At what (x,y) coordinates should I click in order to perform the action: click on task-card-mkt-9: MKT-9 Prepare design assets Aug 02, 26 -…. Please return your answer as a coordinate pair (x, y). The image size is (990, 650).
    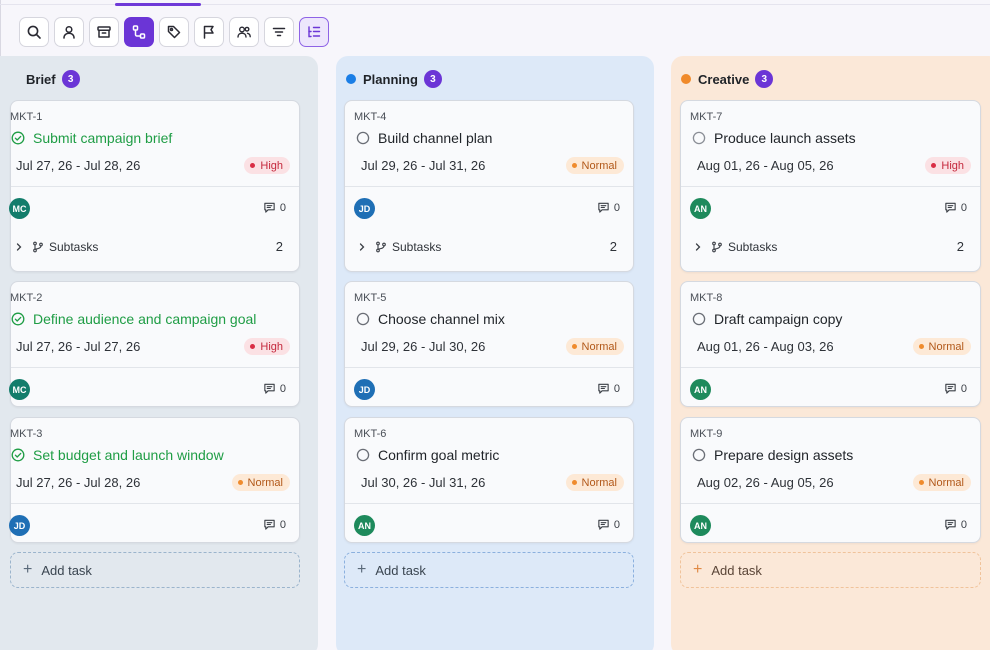
    Looking at the image, I should click on (830, 480).